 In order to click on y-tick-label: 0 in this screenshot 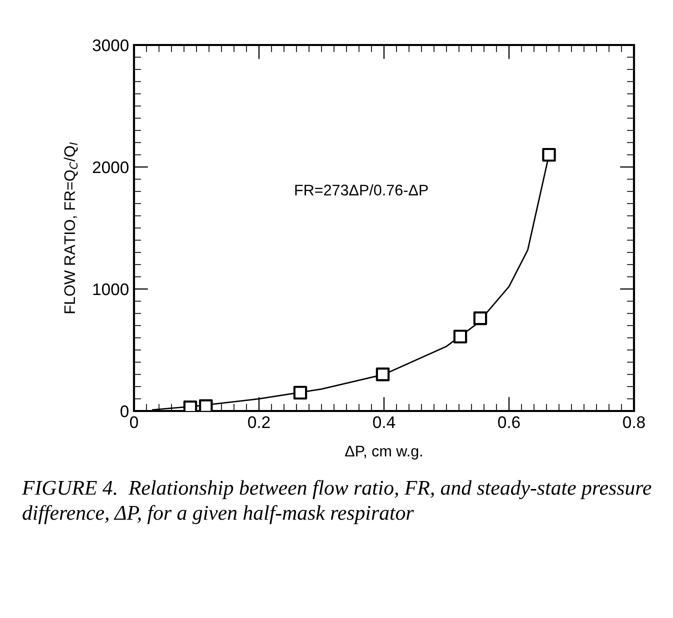, I will do `click(124, 411)`.